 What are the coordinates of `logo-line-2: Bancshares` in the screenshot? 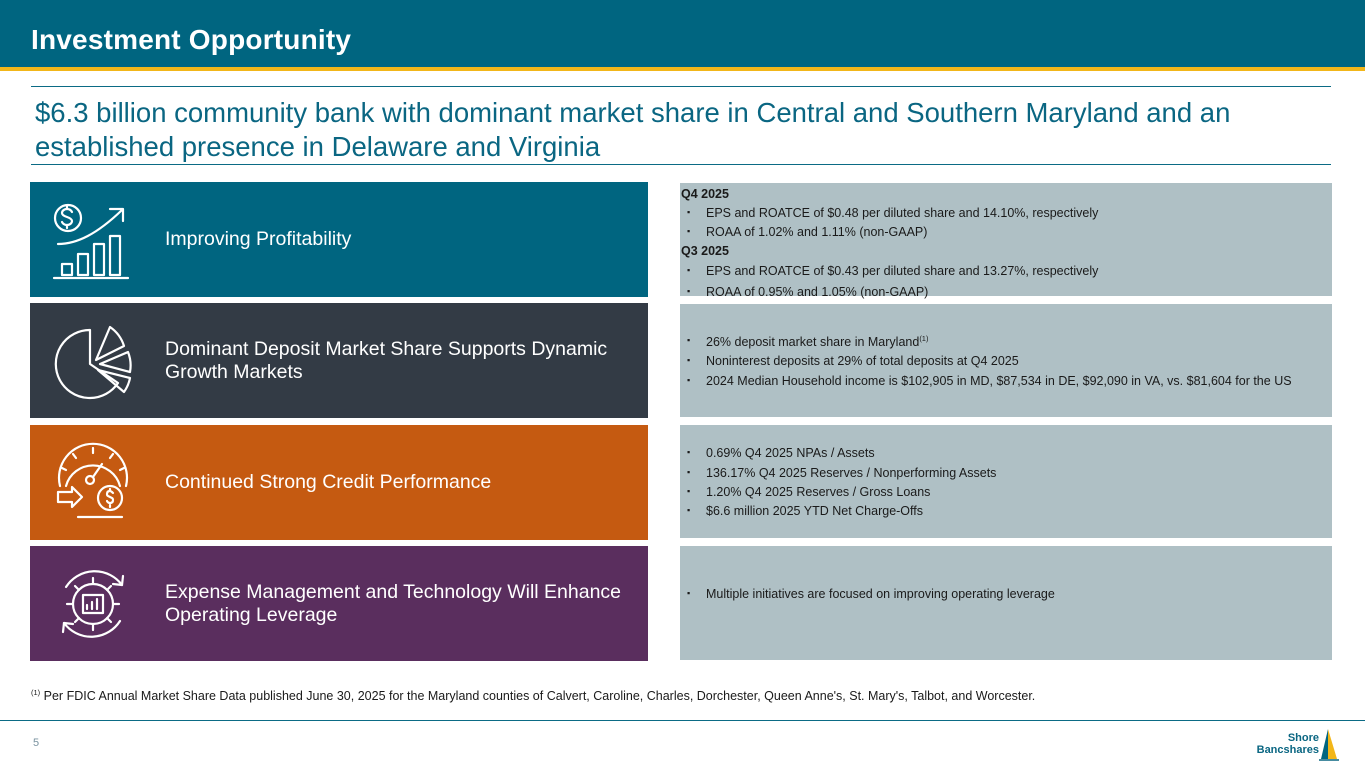 It's located at (1287, 750).